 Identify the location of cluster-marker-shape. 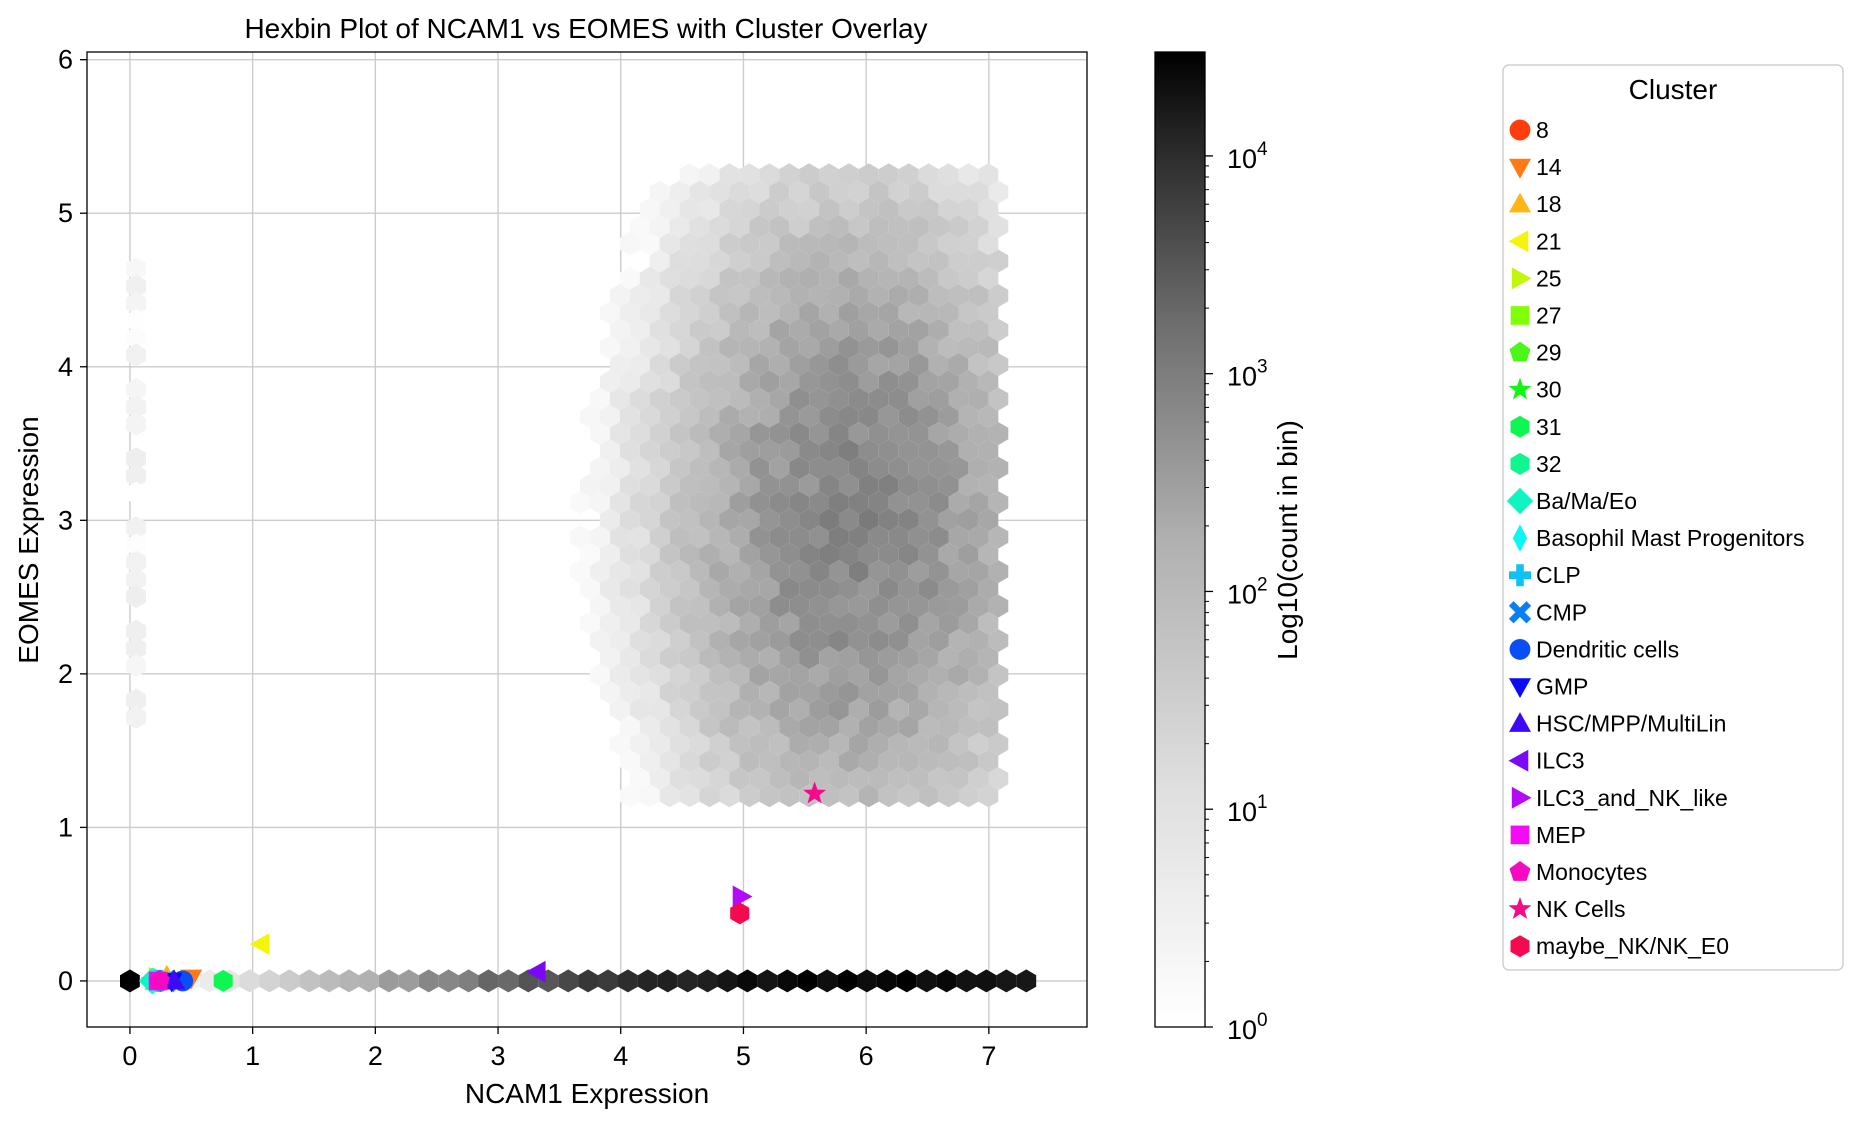
(259, 944).